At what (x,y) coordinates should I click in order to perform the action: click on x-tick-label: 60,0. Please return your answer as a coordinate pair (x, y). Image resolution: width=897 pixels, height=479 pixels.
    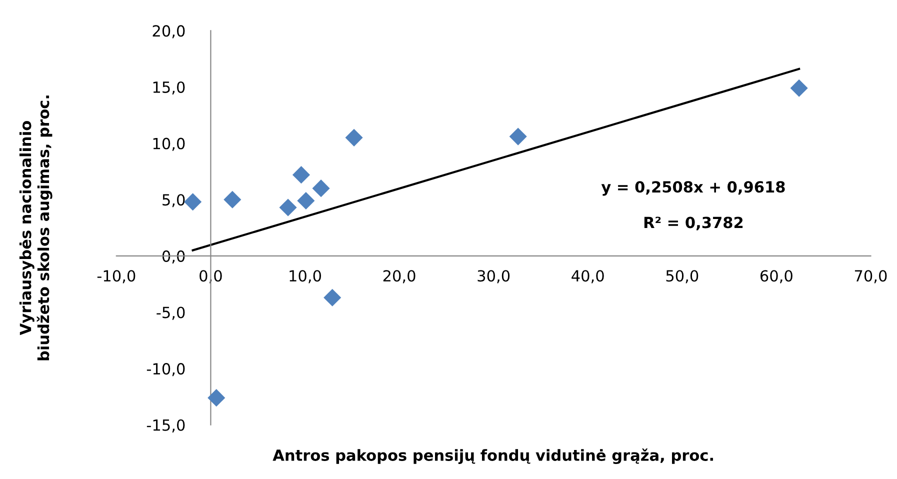
    Looking at the image, I should click on (776, 277).